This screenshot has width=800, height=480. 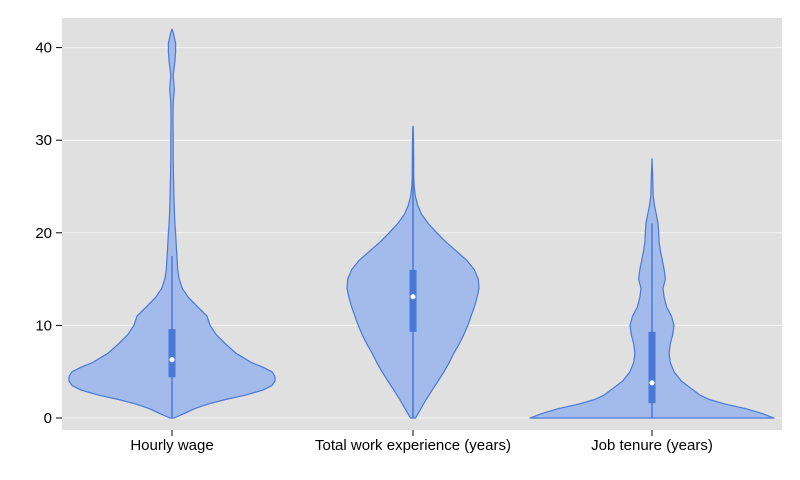 I want to click on x-category-label: Job tenure (years), so click(x=652, y=445).